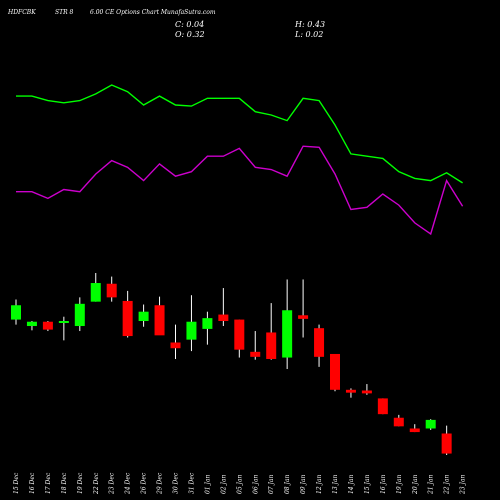 The image size is (500, 500). I want to click on x-tick-label: 26 Dec, so click(144, 483).